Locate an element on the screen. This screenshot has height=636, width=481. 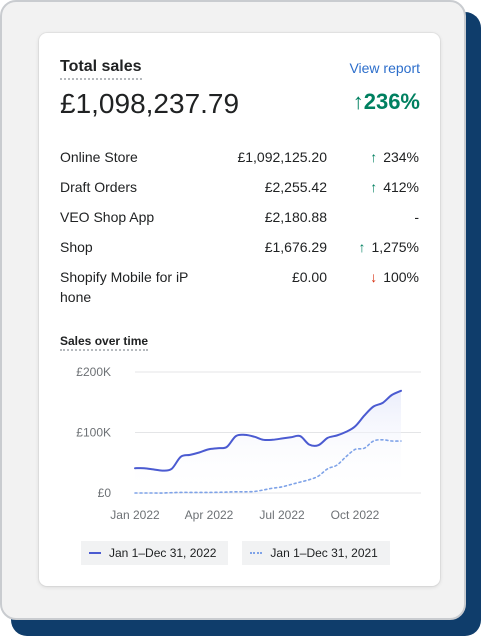
x-tick-label: Apr 2022 is located at coordinates (209, 515).